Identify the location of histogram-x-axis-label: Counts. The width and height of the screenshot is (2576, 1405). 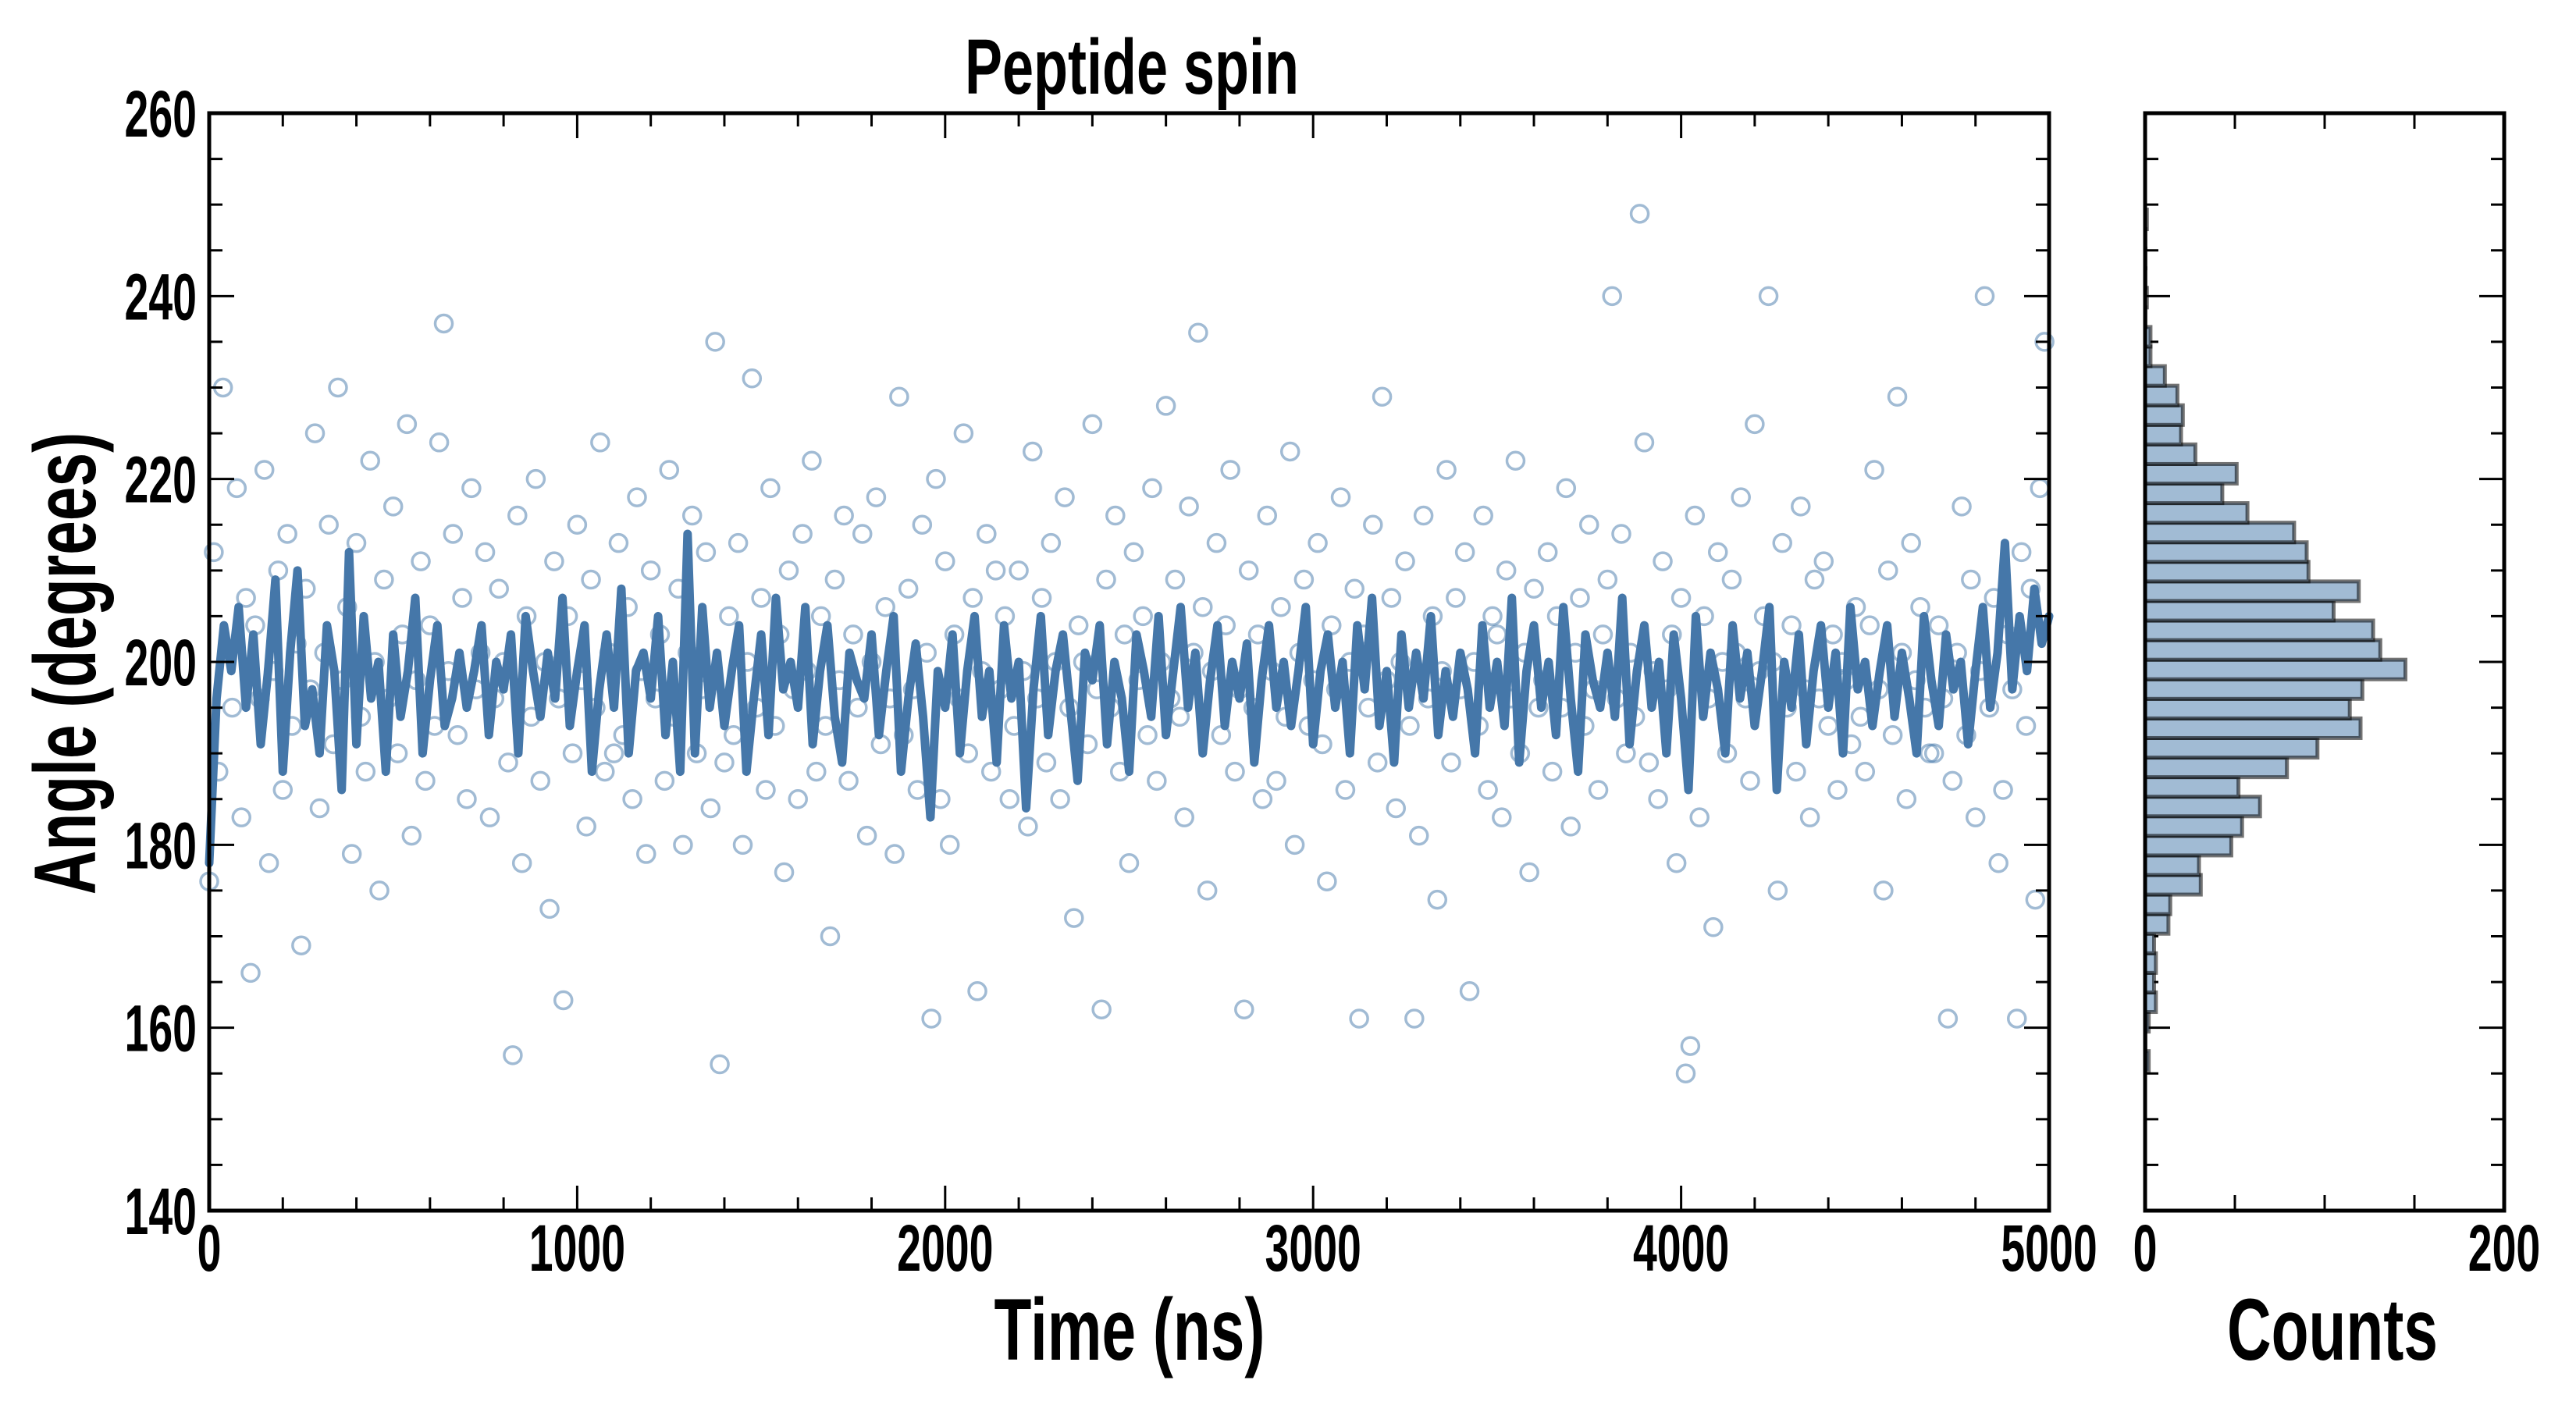
(2332, 1329).